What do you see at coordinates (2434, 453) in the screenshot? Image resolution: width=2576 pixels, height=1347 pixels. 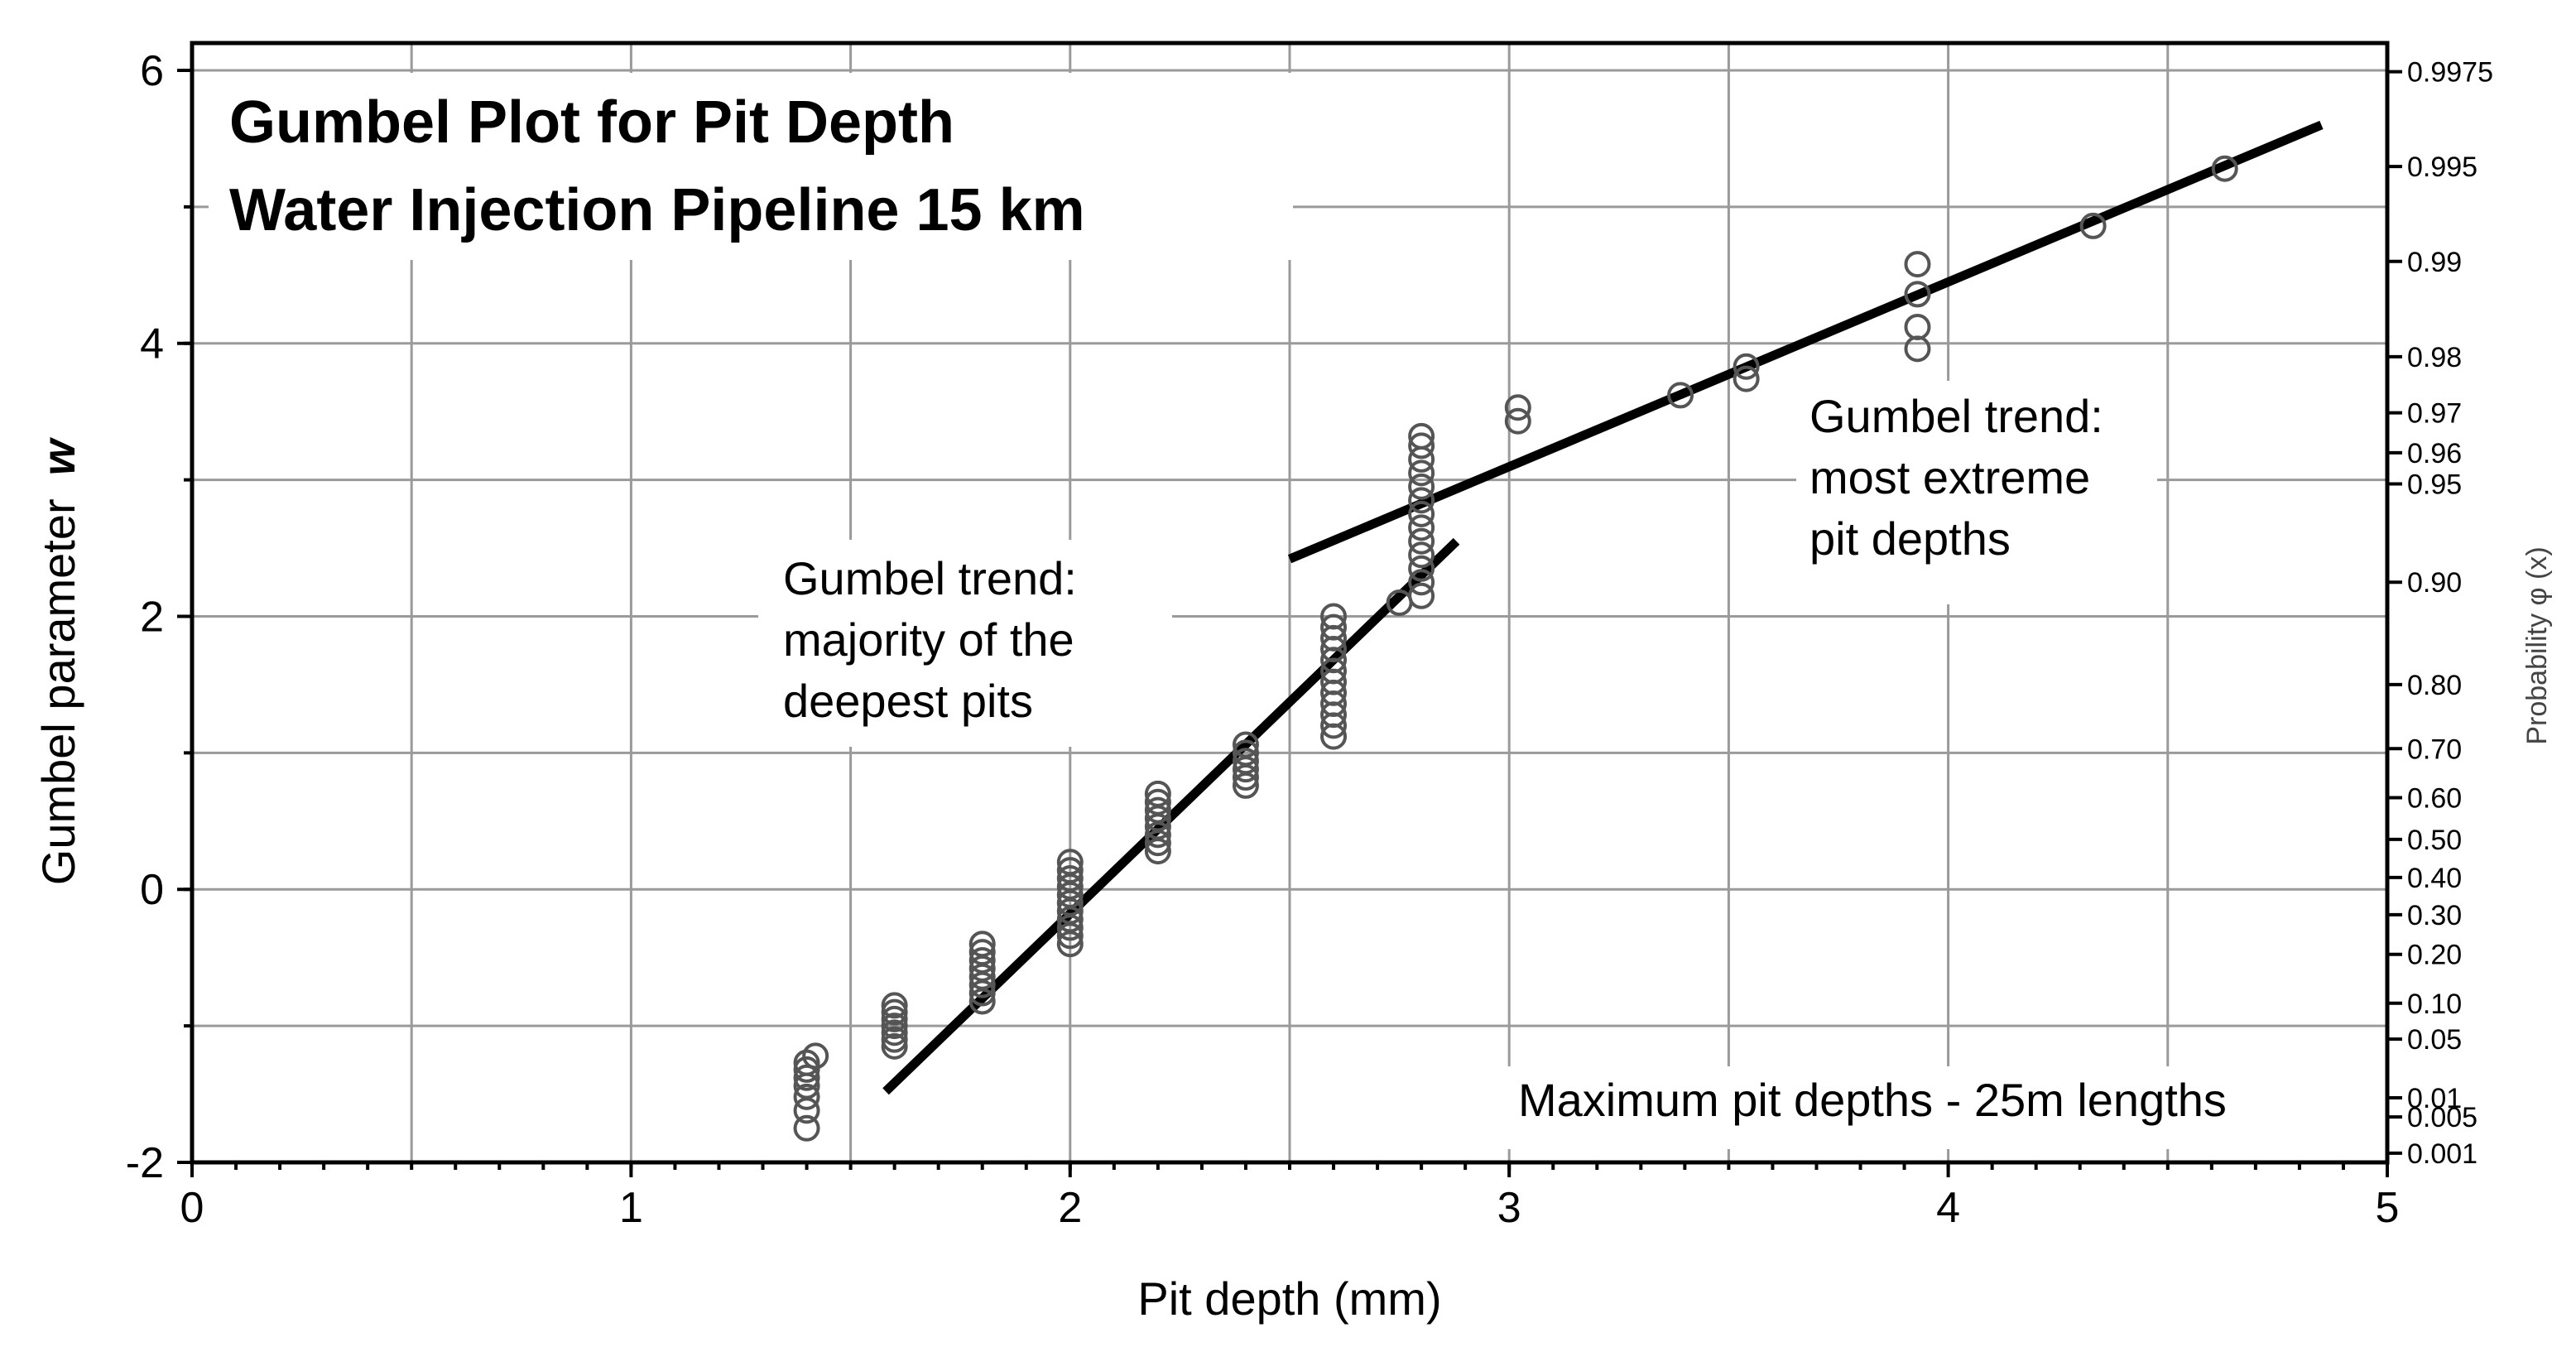 I see `prob-tick-label: 0.96` at bounding box center [2434, 453].